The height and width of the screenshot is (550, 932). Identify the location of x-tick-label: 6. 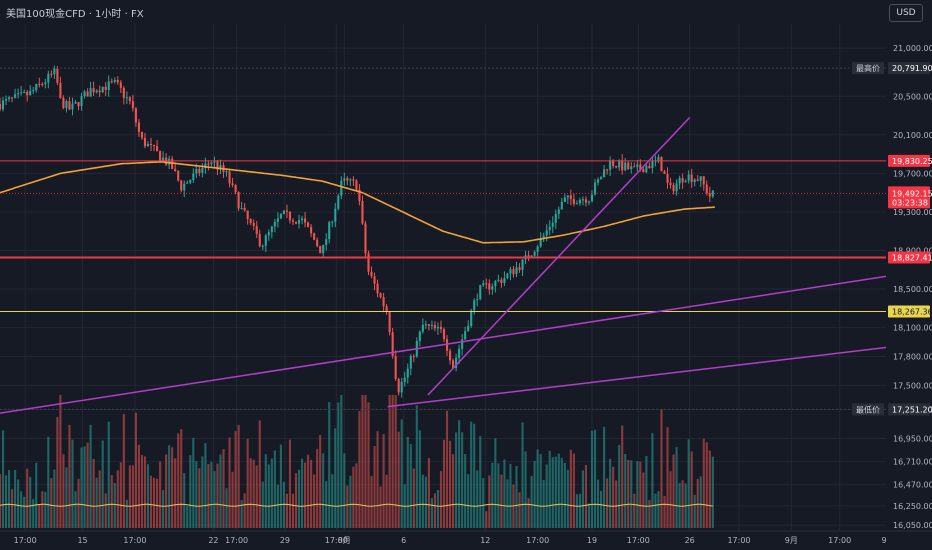
(403, 540).